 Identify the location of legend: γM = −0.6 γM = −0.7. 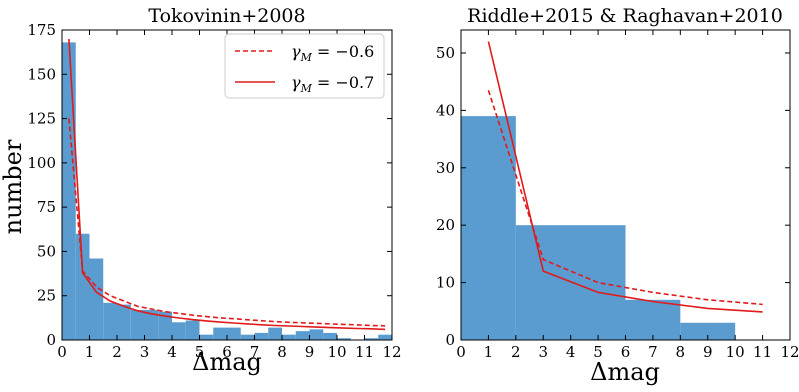
(304, 66).